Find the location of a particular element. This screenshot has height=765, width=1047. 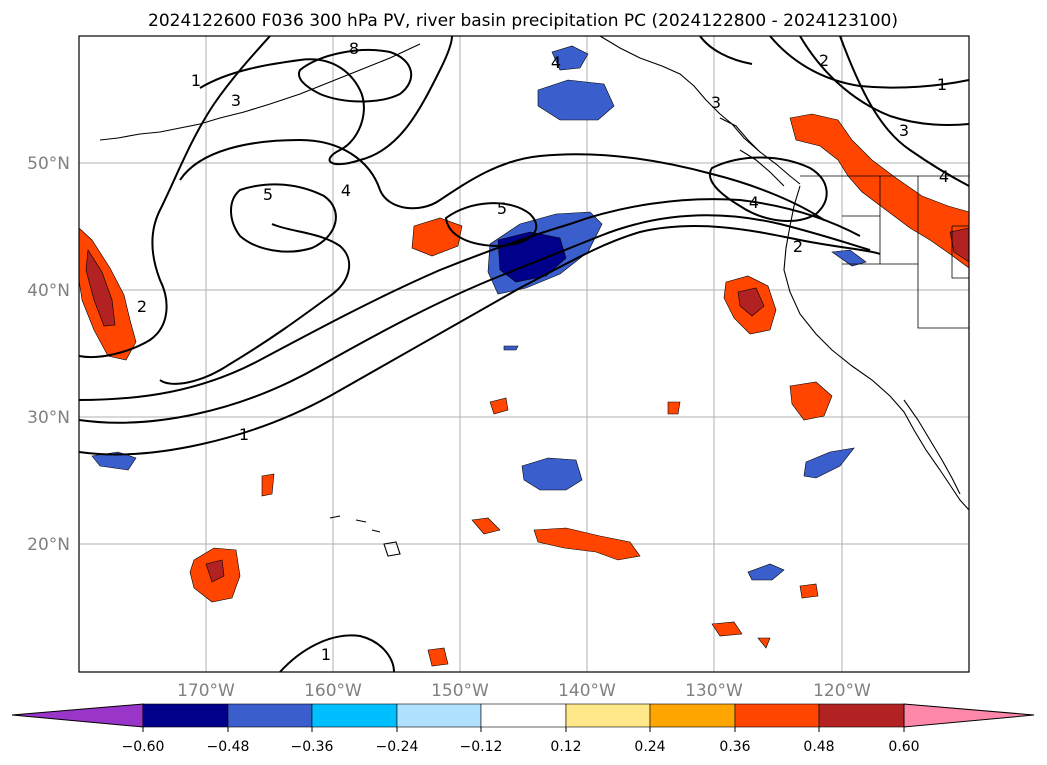

colorbar-ticks is located at coordinates (523, 729).